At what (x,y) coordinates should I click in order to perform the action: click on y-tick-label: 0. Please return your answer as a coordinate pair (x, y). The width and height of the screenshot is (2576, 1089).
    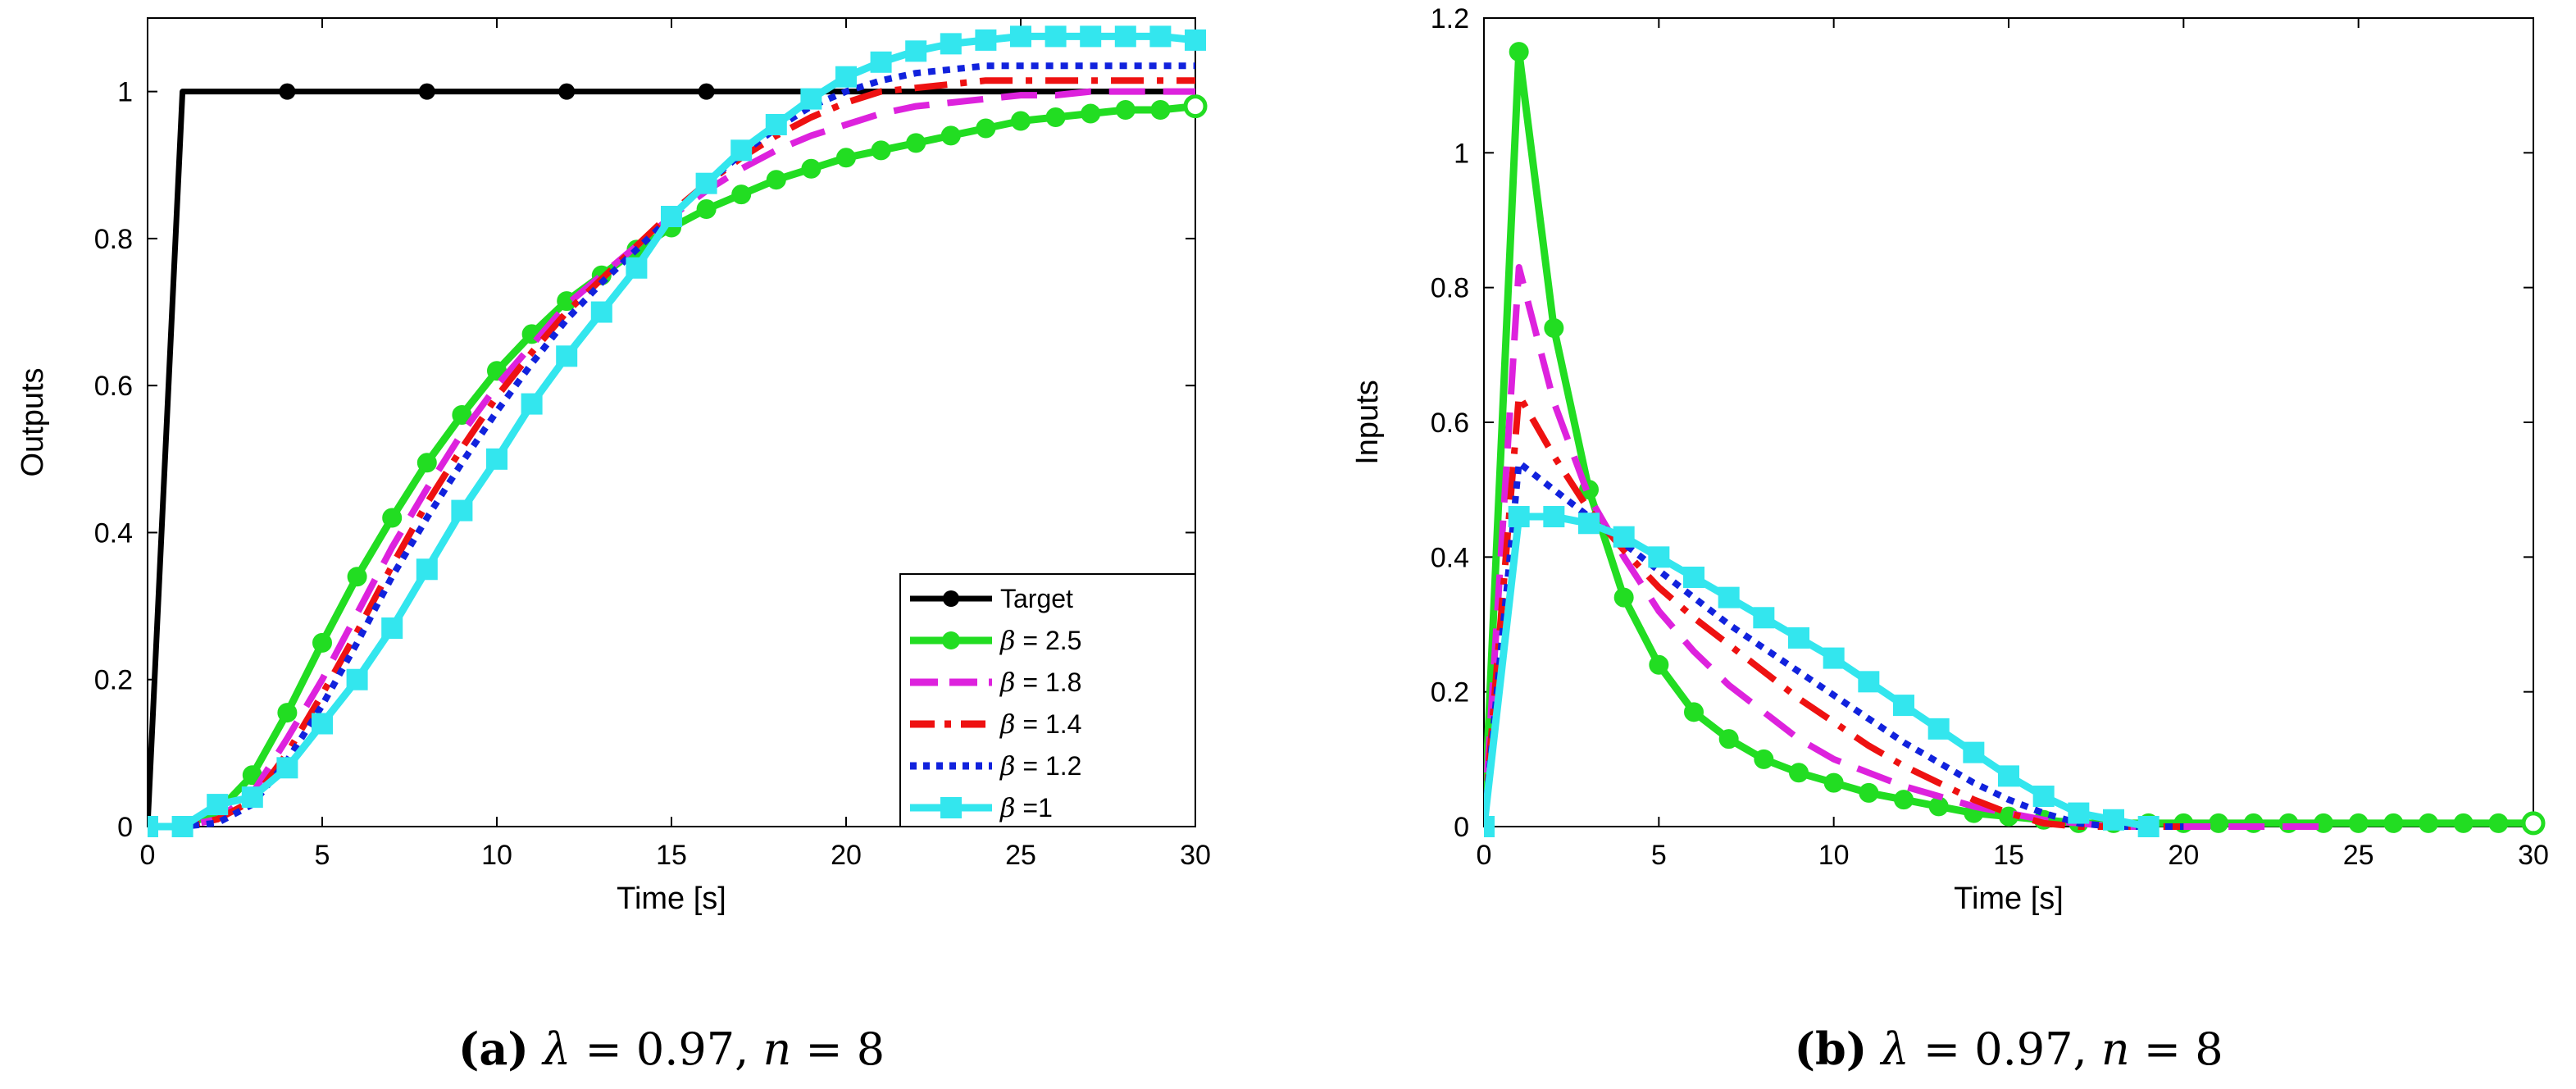
    Looking at the image, I should click on (1461, 827).